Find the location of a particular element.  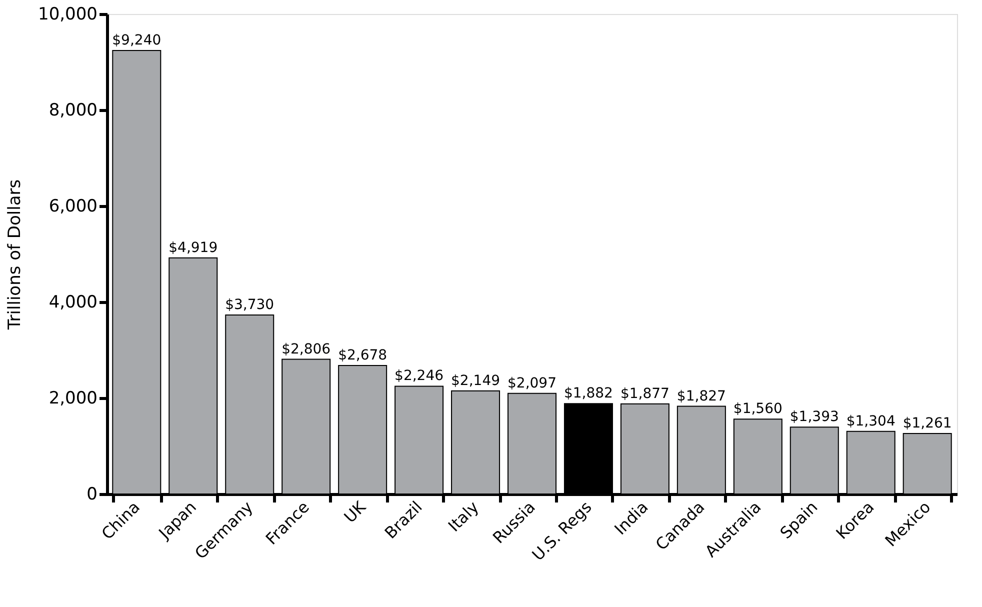

y-tick-label: 6,000 is located at coordinates (73, 206).